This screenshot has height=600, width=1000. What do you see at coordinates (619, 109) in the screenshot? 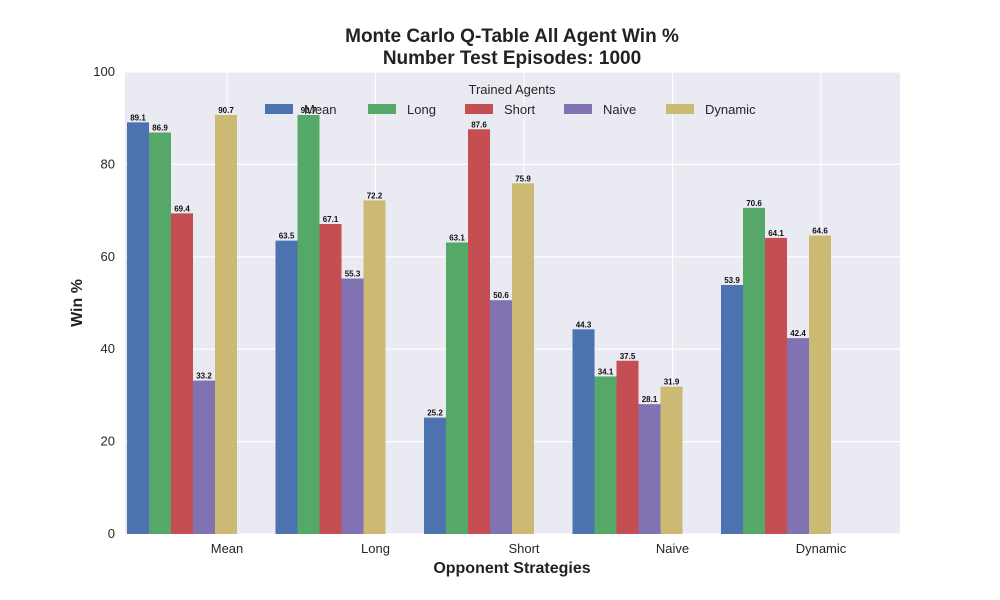
I see `legend-label: Naive` at bounding box center [619, 109].